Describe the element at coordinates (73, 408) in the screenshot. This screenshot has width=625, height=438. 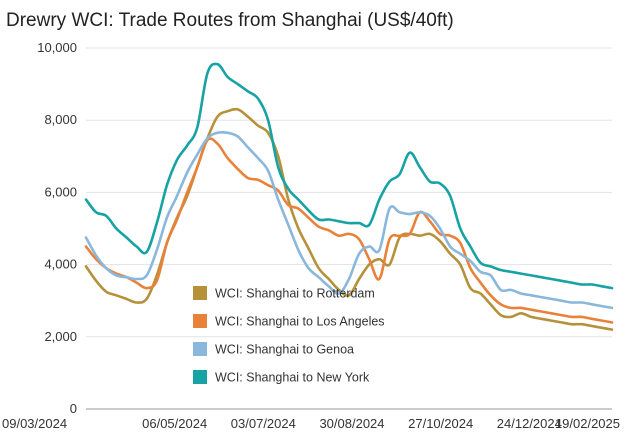
I see `y-tick-label: 0` at that location.